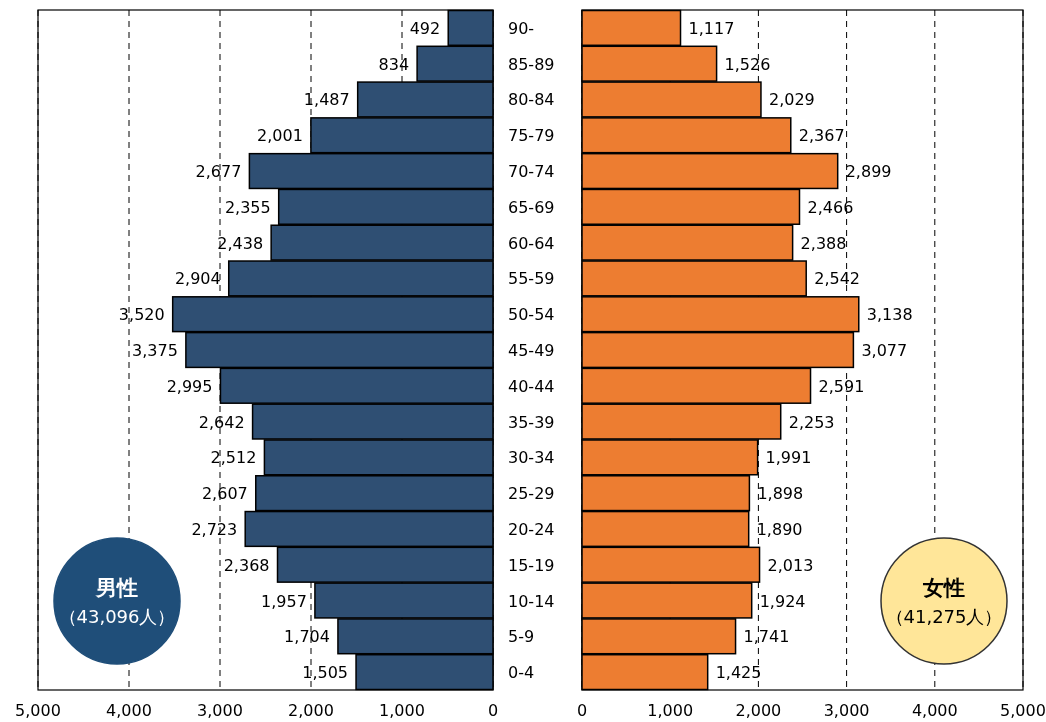  Describe the element at coordinates (531, 422) in the screenshot. I see `y-tick-label: 35-39` at that location.